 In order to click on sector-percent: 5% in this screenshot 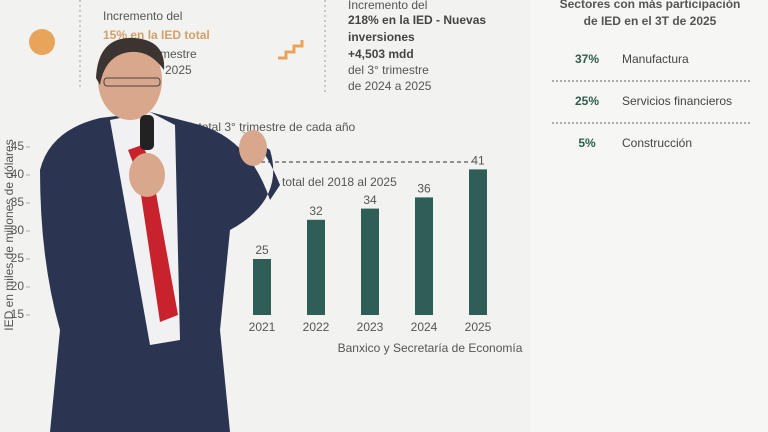, I will do `click(587, 143)`.